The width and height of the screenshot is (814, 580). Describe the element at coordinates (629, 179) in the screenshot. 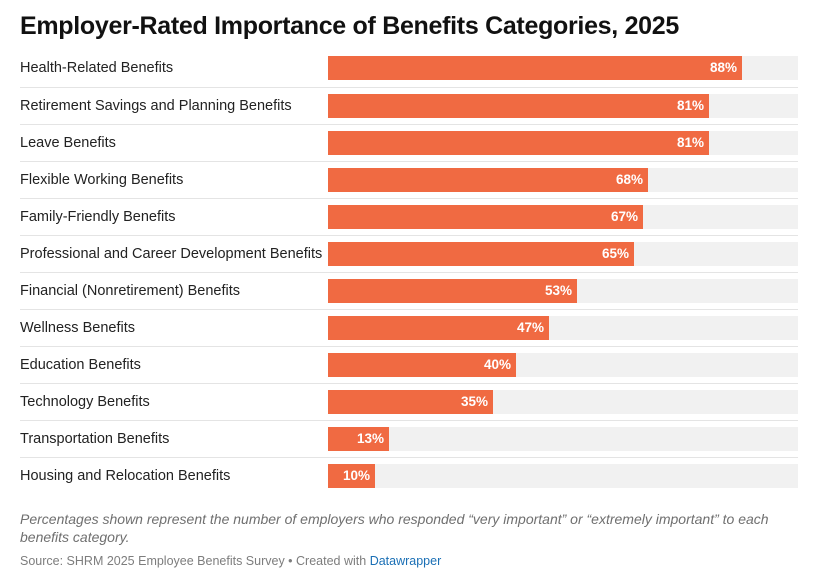

I see `value-label: 68%` at that location.